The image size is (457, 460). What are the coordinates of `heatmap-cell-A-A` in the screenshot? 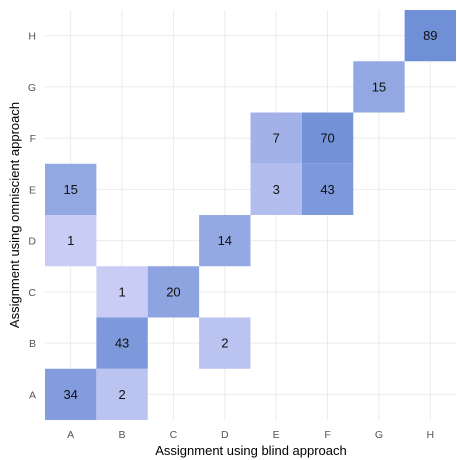 It's located at (71, 394).